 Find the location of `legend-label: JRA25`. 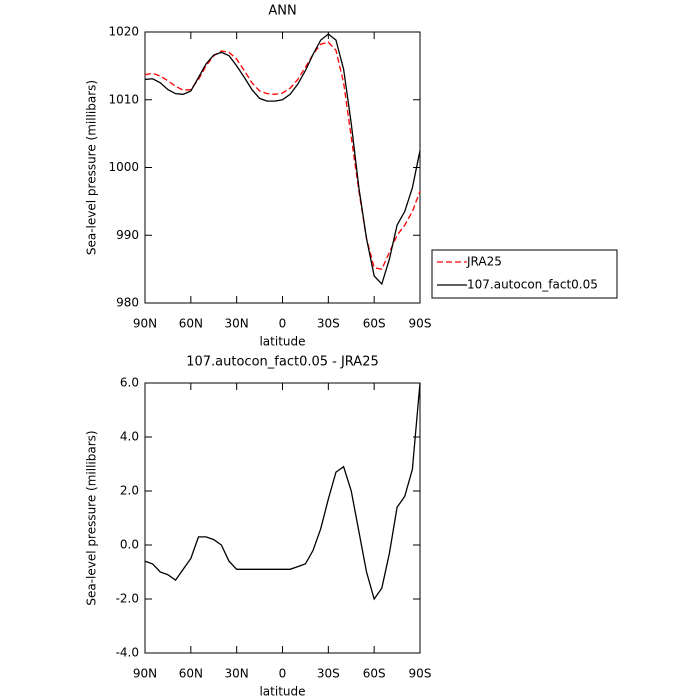

legend-label: JRA25 is located at coordinates (484, 262).